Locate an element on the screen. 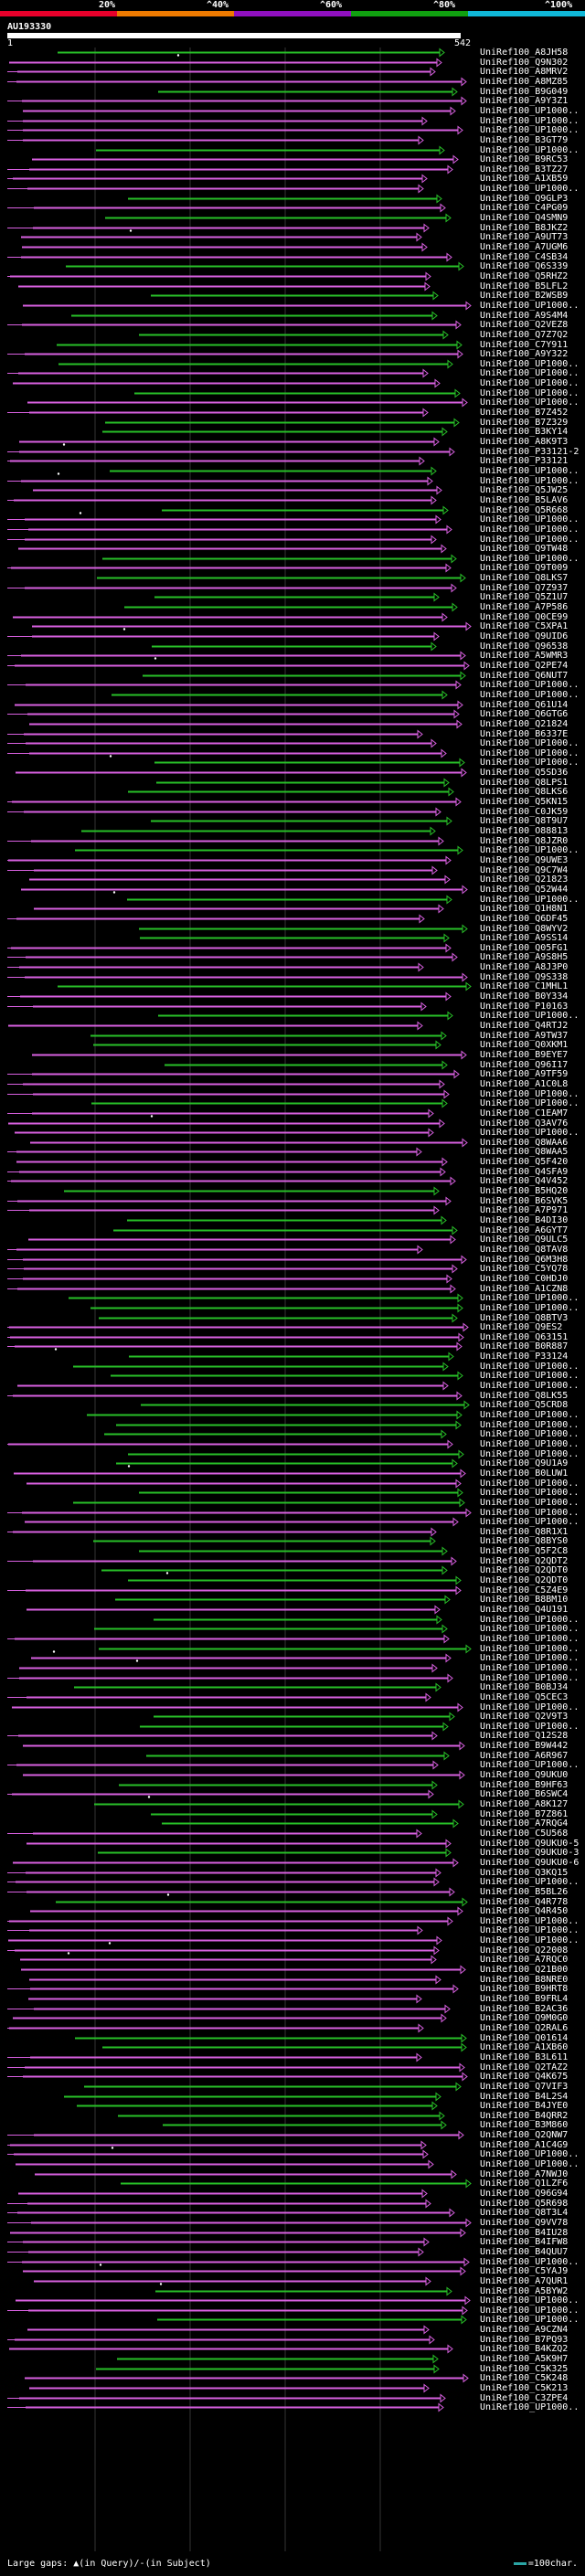 The image size is (585, 2576). hit-label: UniRef100_A9S4M4 is located at coordinates (524, 316).